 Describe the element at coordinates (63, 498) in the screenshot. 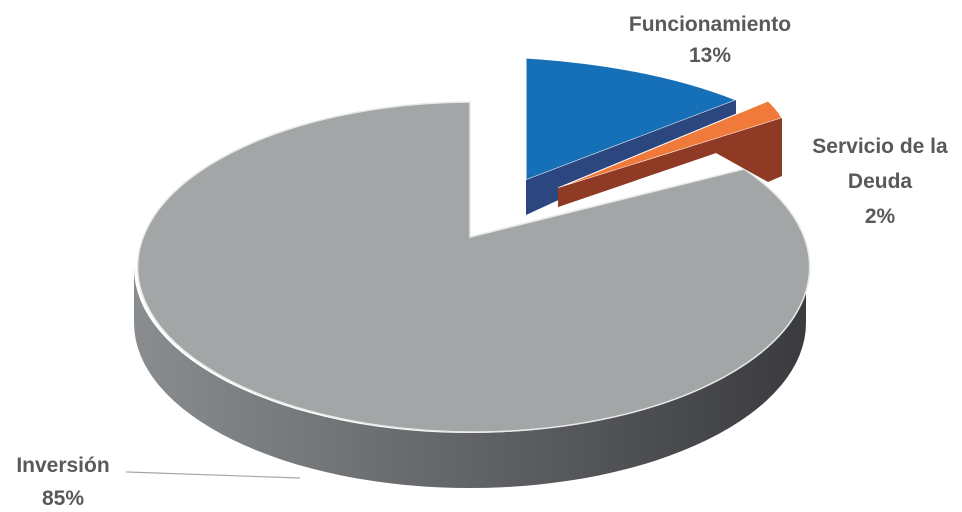

I see `label-inversion-line-1: 85%` at that location.